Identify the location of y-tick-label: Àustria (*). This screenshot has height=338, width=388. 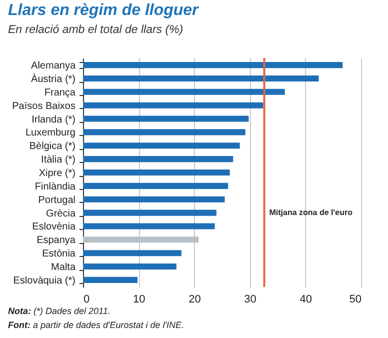
(53, 78).